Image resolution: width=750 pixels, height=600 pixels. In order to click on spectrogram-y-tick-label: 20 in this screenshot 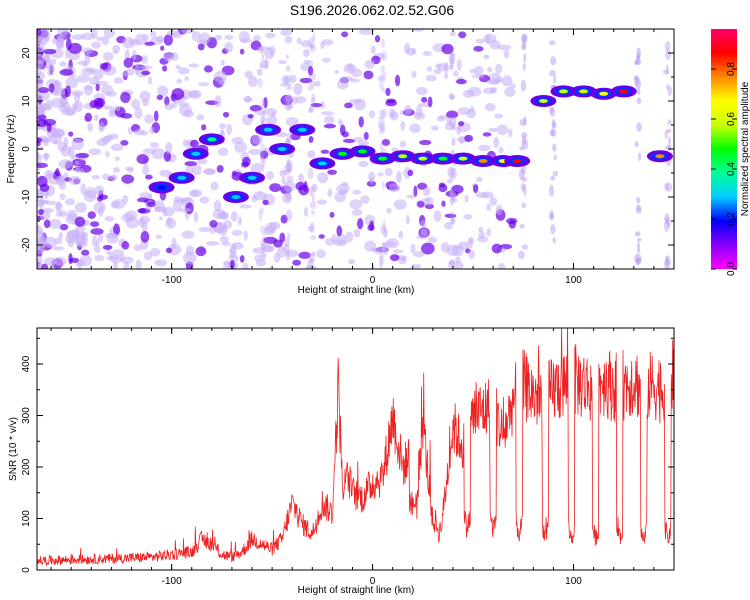, I will do `click(26, 53)`.